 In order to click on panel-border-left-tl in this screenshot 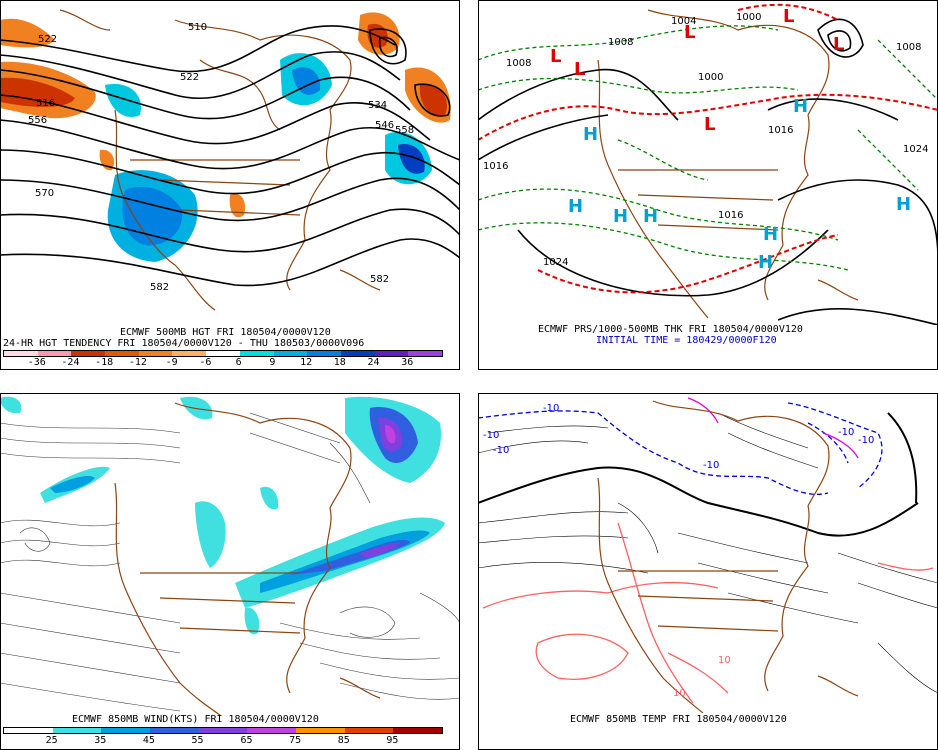, I will do `click(0, 185)`.